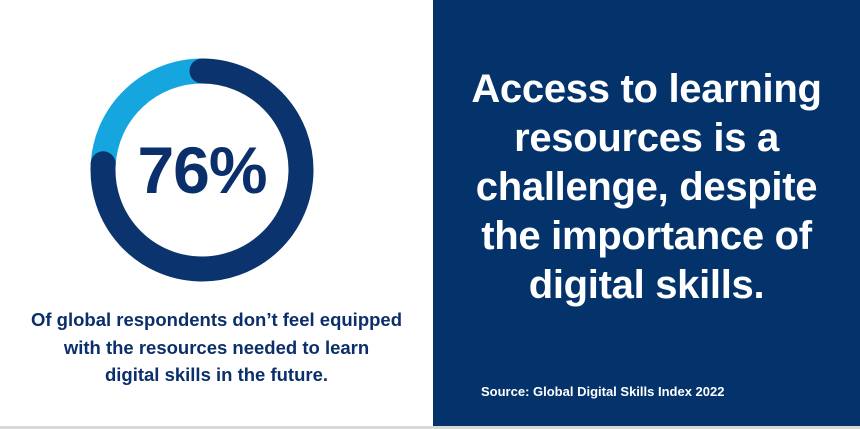 The image size is (860, 429). What do you see at coordinates (603, 391) in the screenshot?
I see `source-note: Source: Global Digital Skills Index 2022` at bounding box center [603, 391].